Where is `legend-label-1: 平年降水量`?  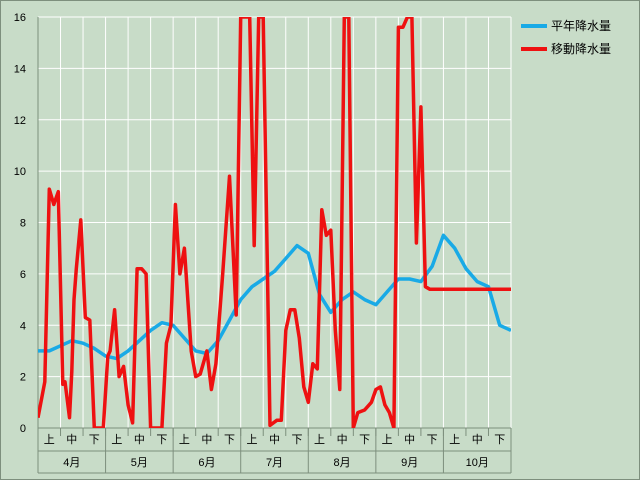
legend-label-1: 平年降水量 is located at coordinates (581, 26).